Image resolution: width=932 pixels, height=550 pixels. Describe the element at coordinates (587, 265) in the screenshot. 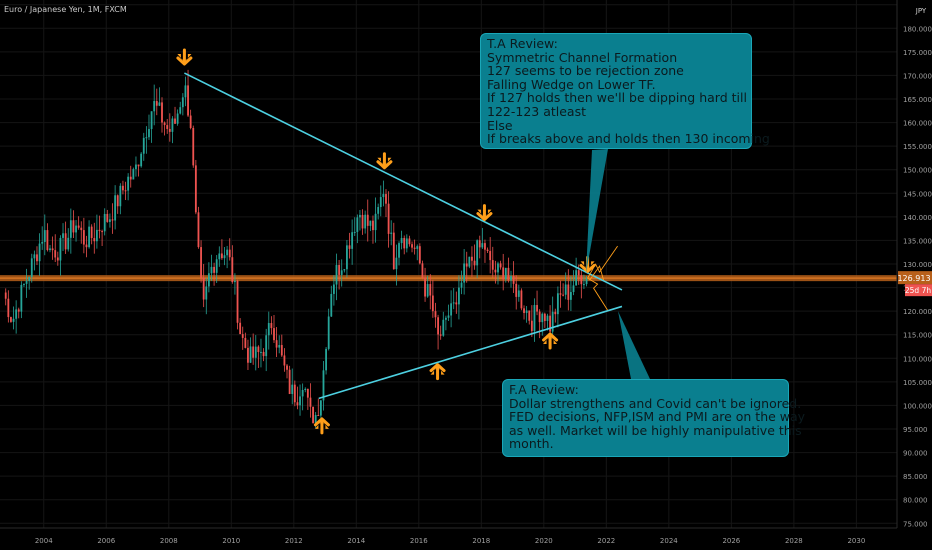

I see `arrow-down-icon` at that location.